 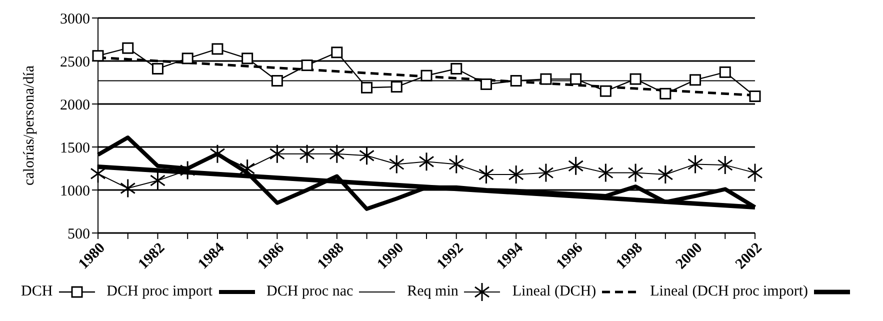 I want to click on legend-label: DCH, so click(x=37, y=292).